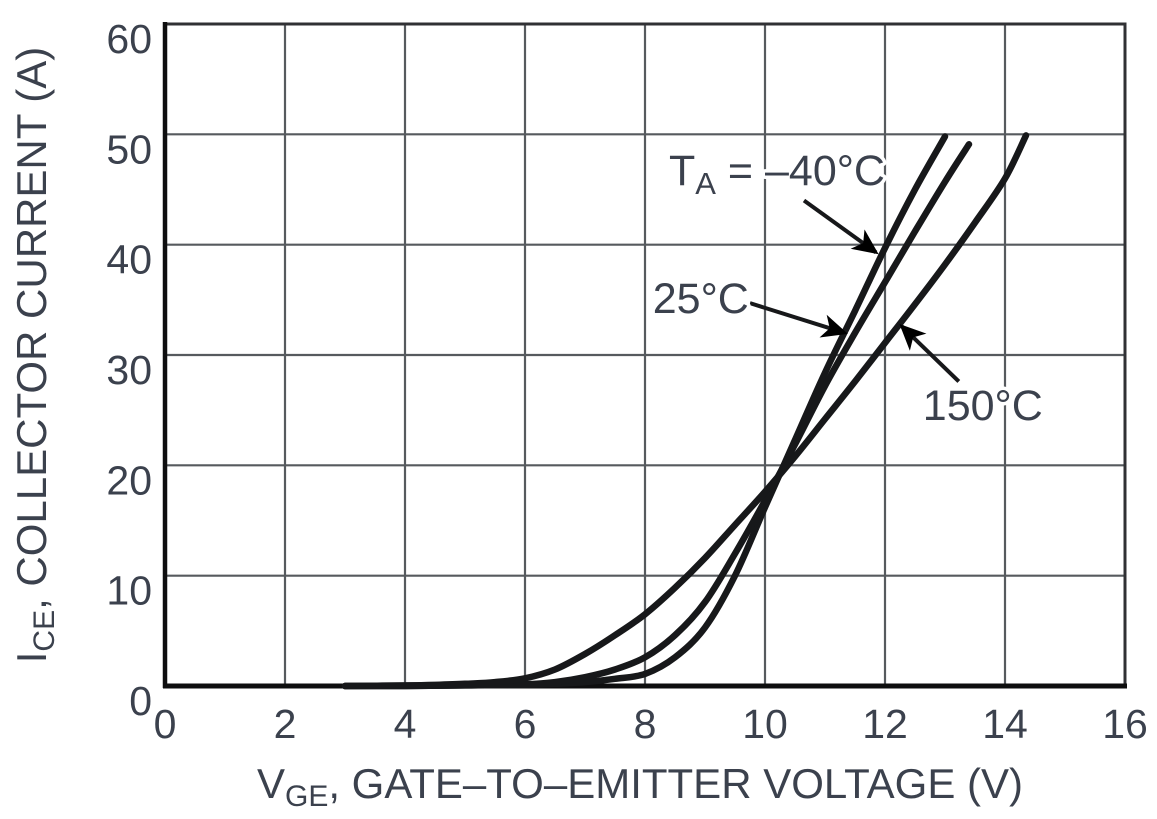  What do you see at coordinates (840, 226) in the screenshot?
I see `anno-minus40-arrow` at bounding box center [840, 226].